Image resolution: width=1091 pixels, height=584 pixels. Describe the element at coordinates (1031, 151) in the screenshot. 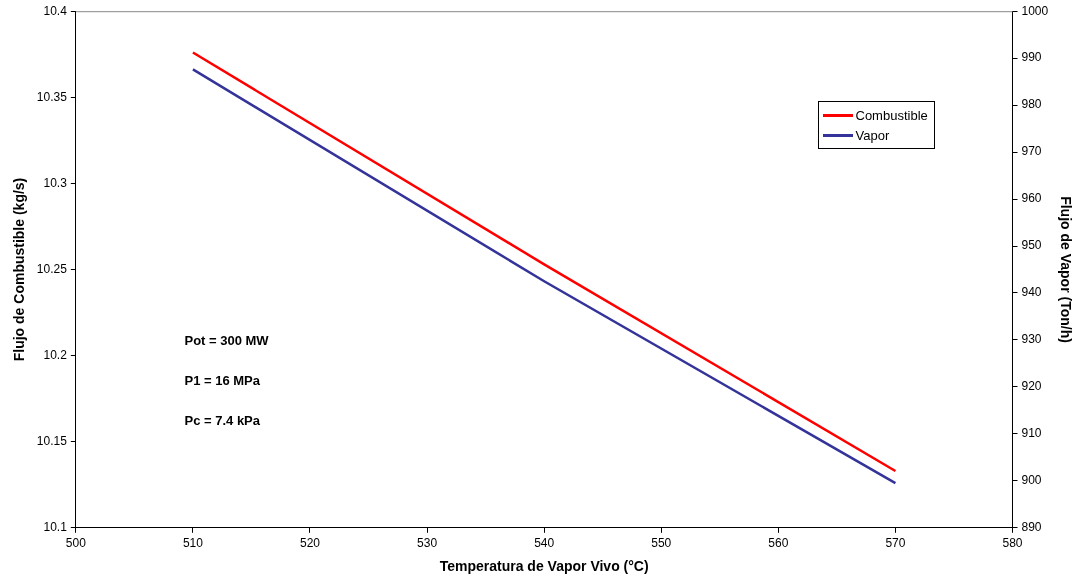

I see `y2-tick-label: 970` at that location.